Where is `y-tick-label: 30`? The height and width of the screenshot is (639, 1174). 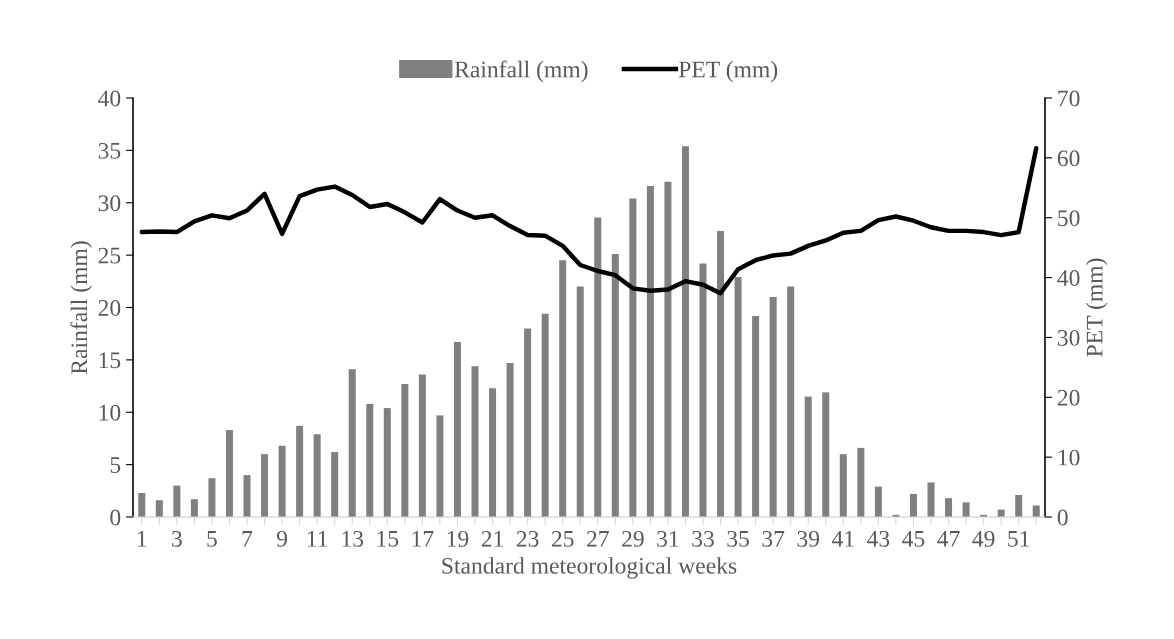
y-tick-label: 30 is located at coordinates (109, 203).